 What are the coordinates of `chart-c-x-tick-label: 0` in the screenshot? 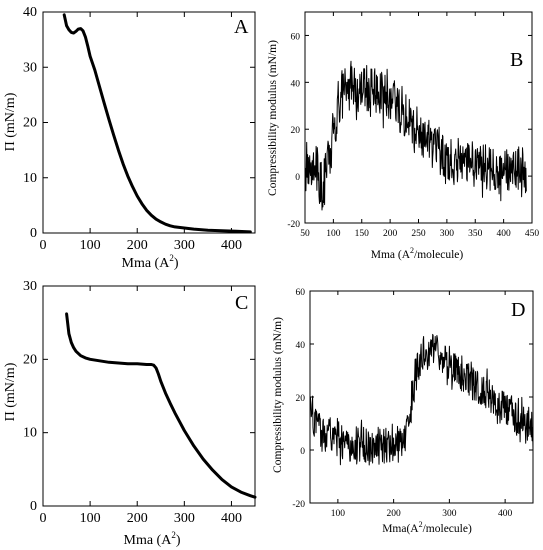 It's located at (43, 518).